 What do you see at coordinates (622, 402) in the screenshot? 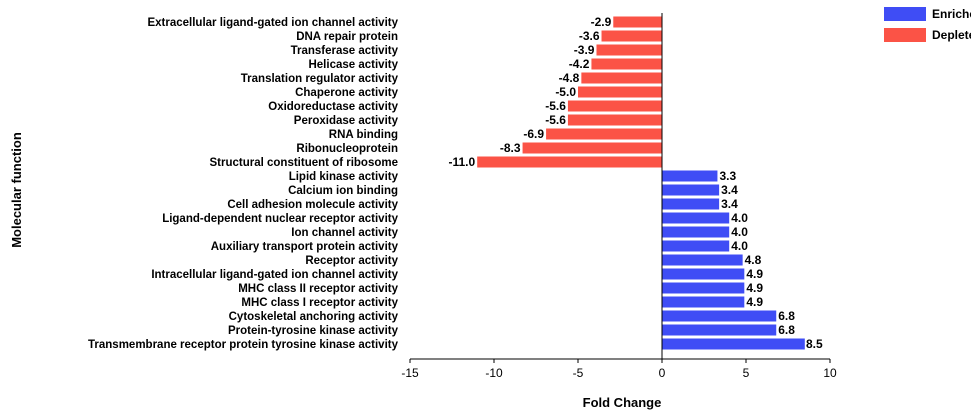
I see `x-axis-title: Fold Change` at bounding box center [622, 402].